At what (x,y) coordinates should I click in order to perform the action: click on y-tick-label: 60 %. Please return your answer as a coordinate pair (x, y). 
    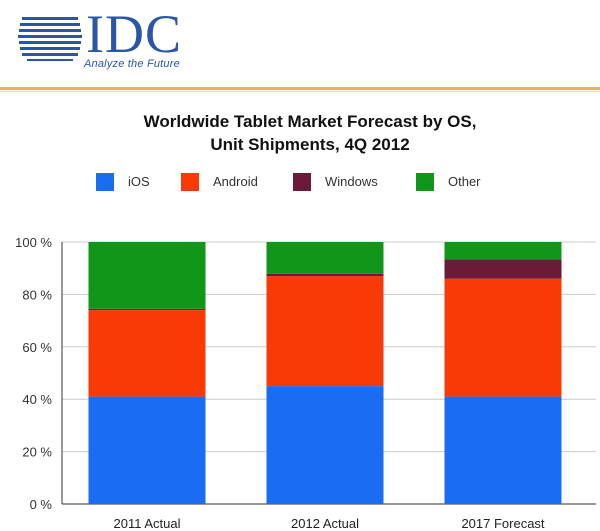
    Looking at the image, I should click on (37, 347).